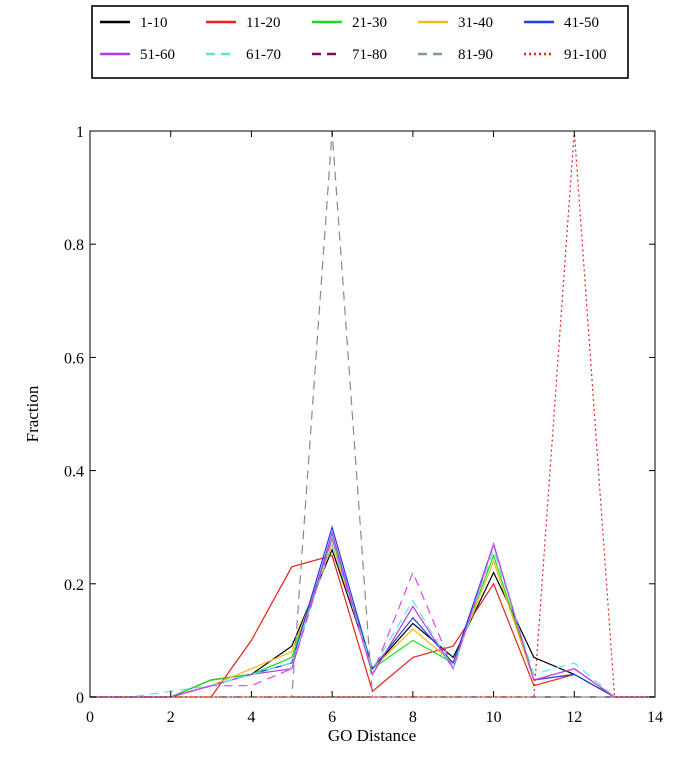 This screenshot has height=757, width=685. Describe the element at coordinates (494, 717) in the screenshot. I see `x-tick-label: 10` at that location.